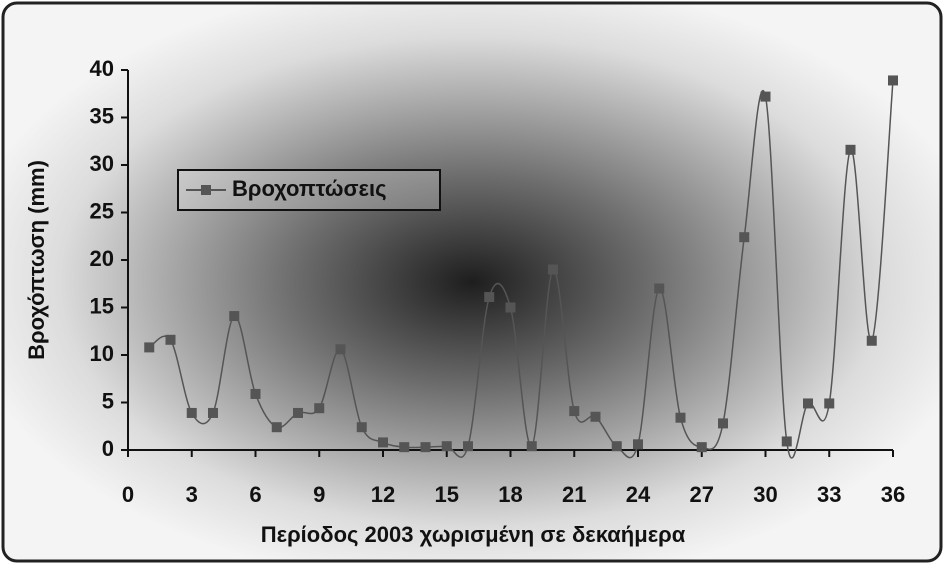  What do you see at coordinates (102, 305) in the screenshot?
I see `y-tick-label: 15` at bounding box center [102, 305].